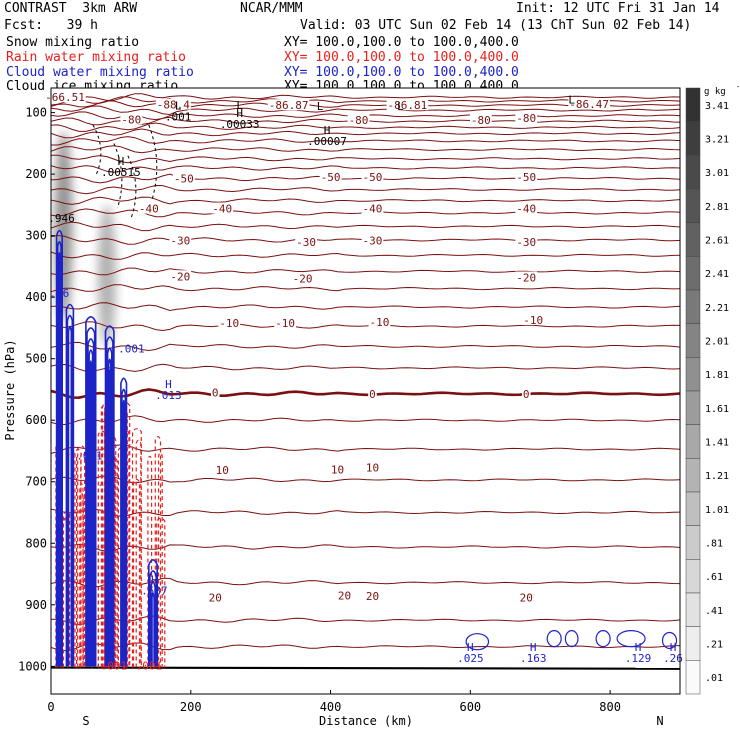 Image resolution: width=740 pixels, height=740 pixels. I want to click on temperature-label-14: -40, so click(222, 209).